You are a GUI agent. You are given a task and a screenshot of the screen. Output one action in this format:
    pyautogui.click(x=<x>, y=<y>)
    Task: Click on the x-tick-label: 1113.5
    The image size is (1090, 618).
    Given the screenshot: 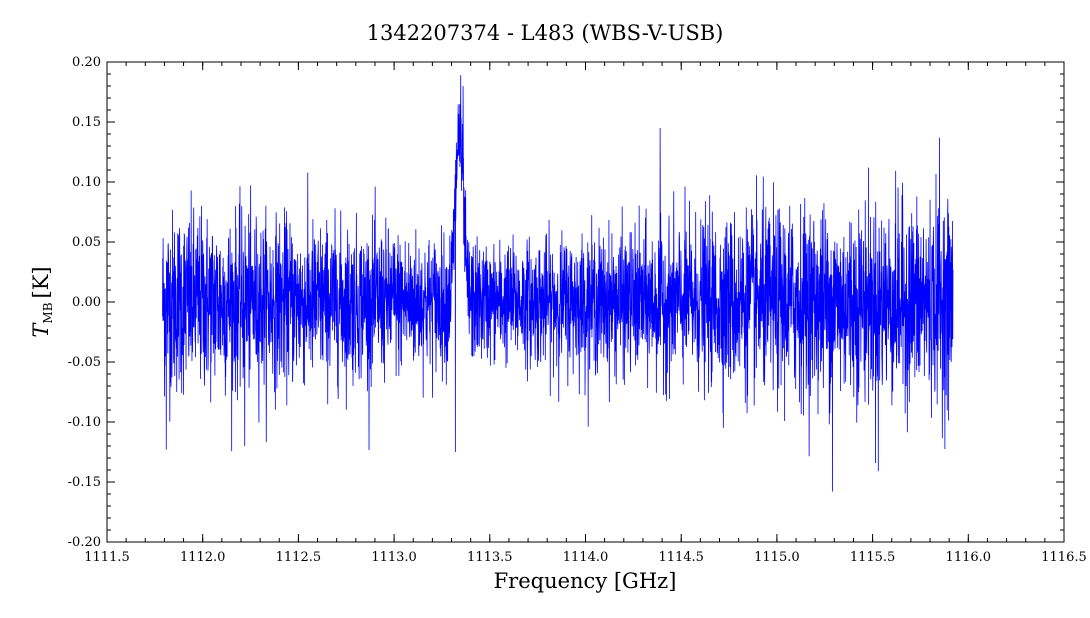 What is the action you would take?
    pyautogui.click(x=490, y=557)
    